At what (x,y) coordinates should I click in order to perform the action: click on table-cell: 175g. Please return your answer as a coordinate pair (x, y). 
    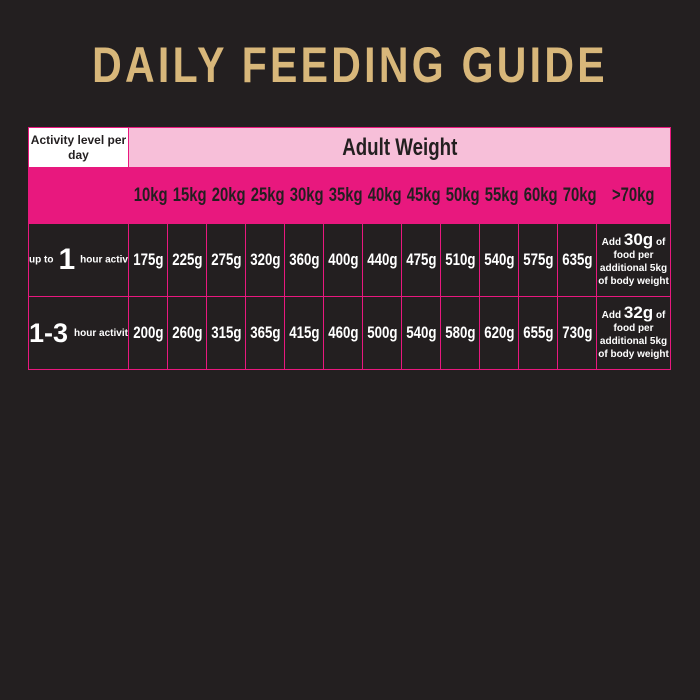
    Looking at the image, I should click on (148, 260).